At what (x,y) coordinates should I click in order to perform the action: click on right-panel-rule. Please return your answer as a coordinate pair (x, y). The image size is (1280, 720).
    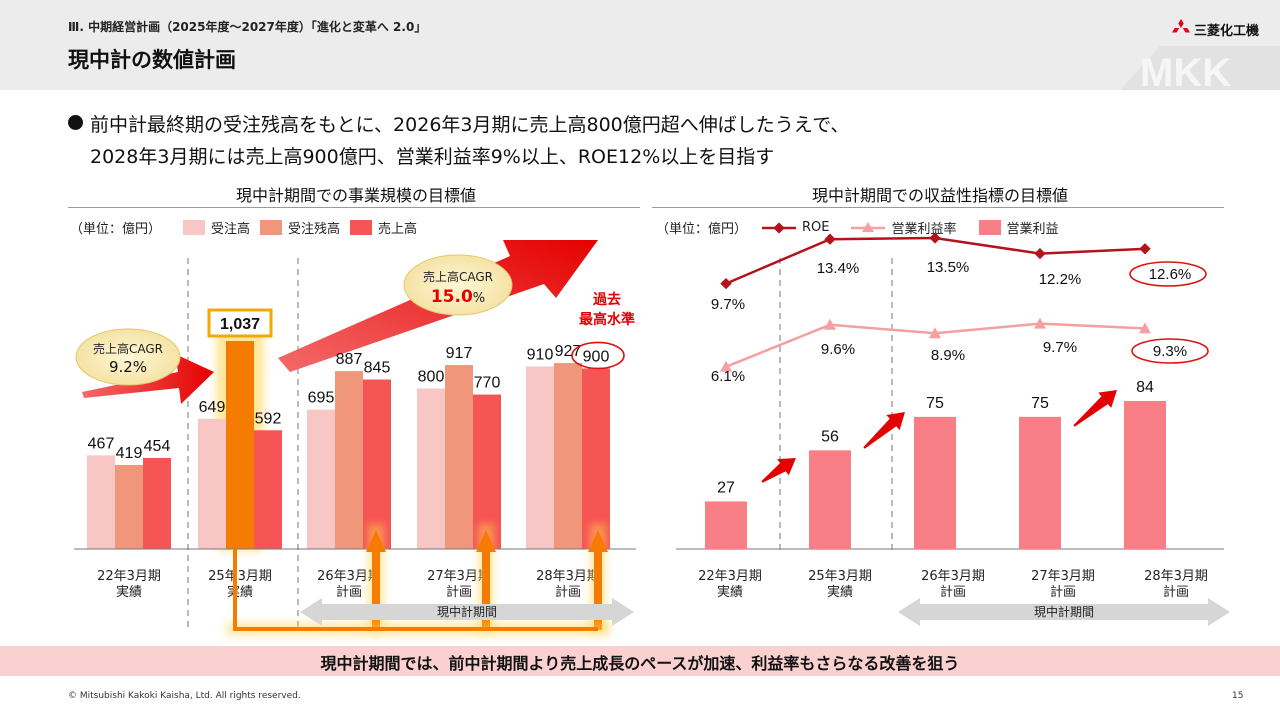
    Looking at the image, I should click on (938, 207).